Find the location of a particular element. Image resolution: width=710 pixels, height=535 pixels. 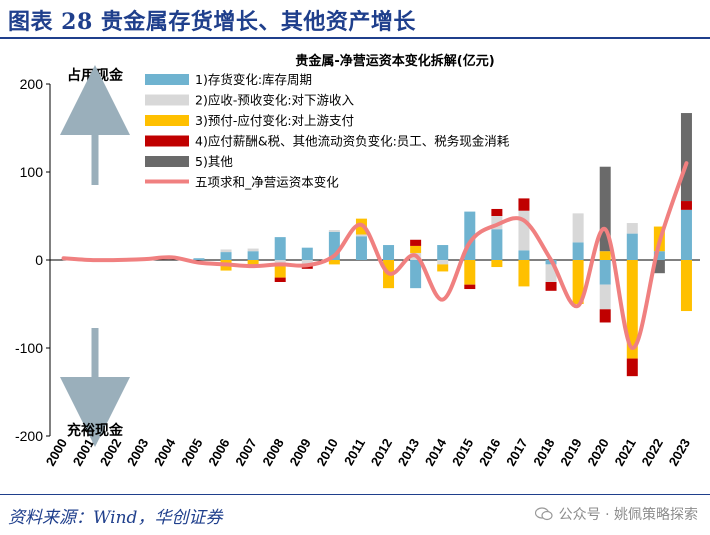

bar-receivable-2016 is located at coordinates (497, 223).